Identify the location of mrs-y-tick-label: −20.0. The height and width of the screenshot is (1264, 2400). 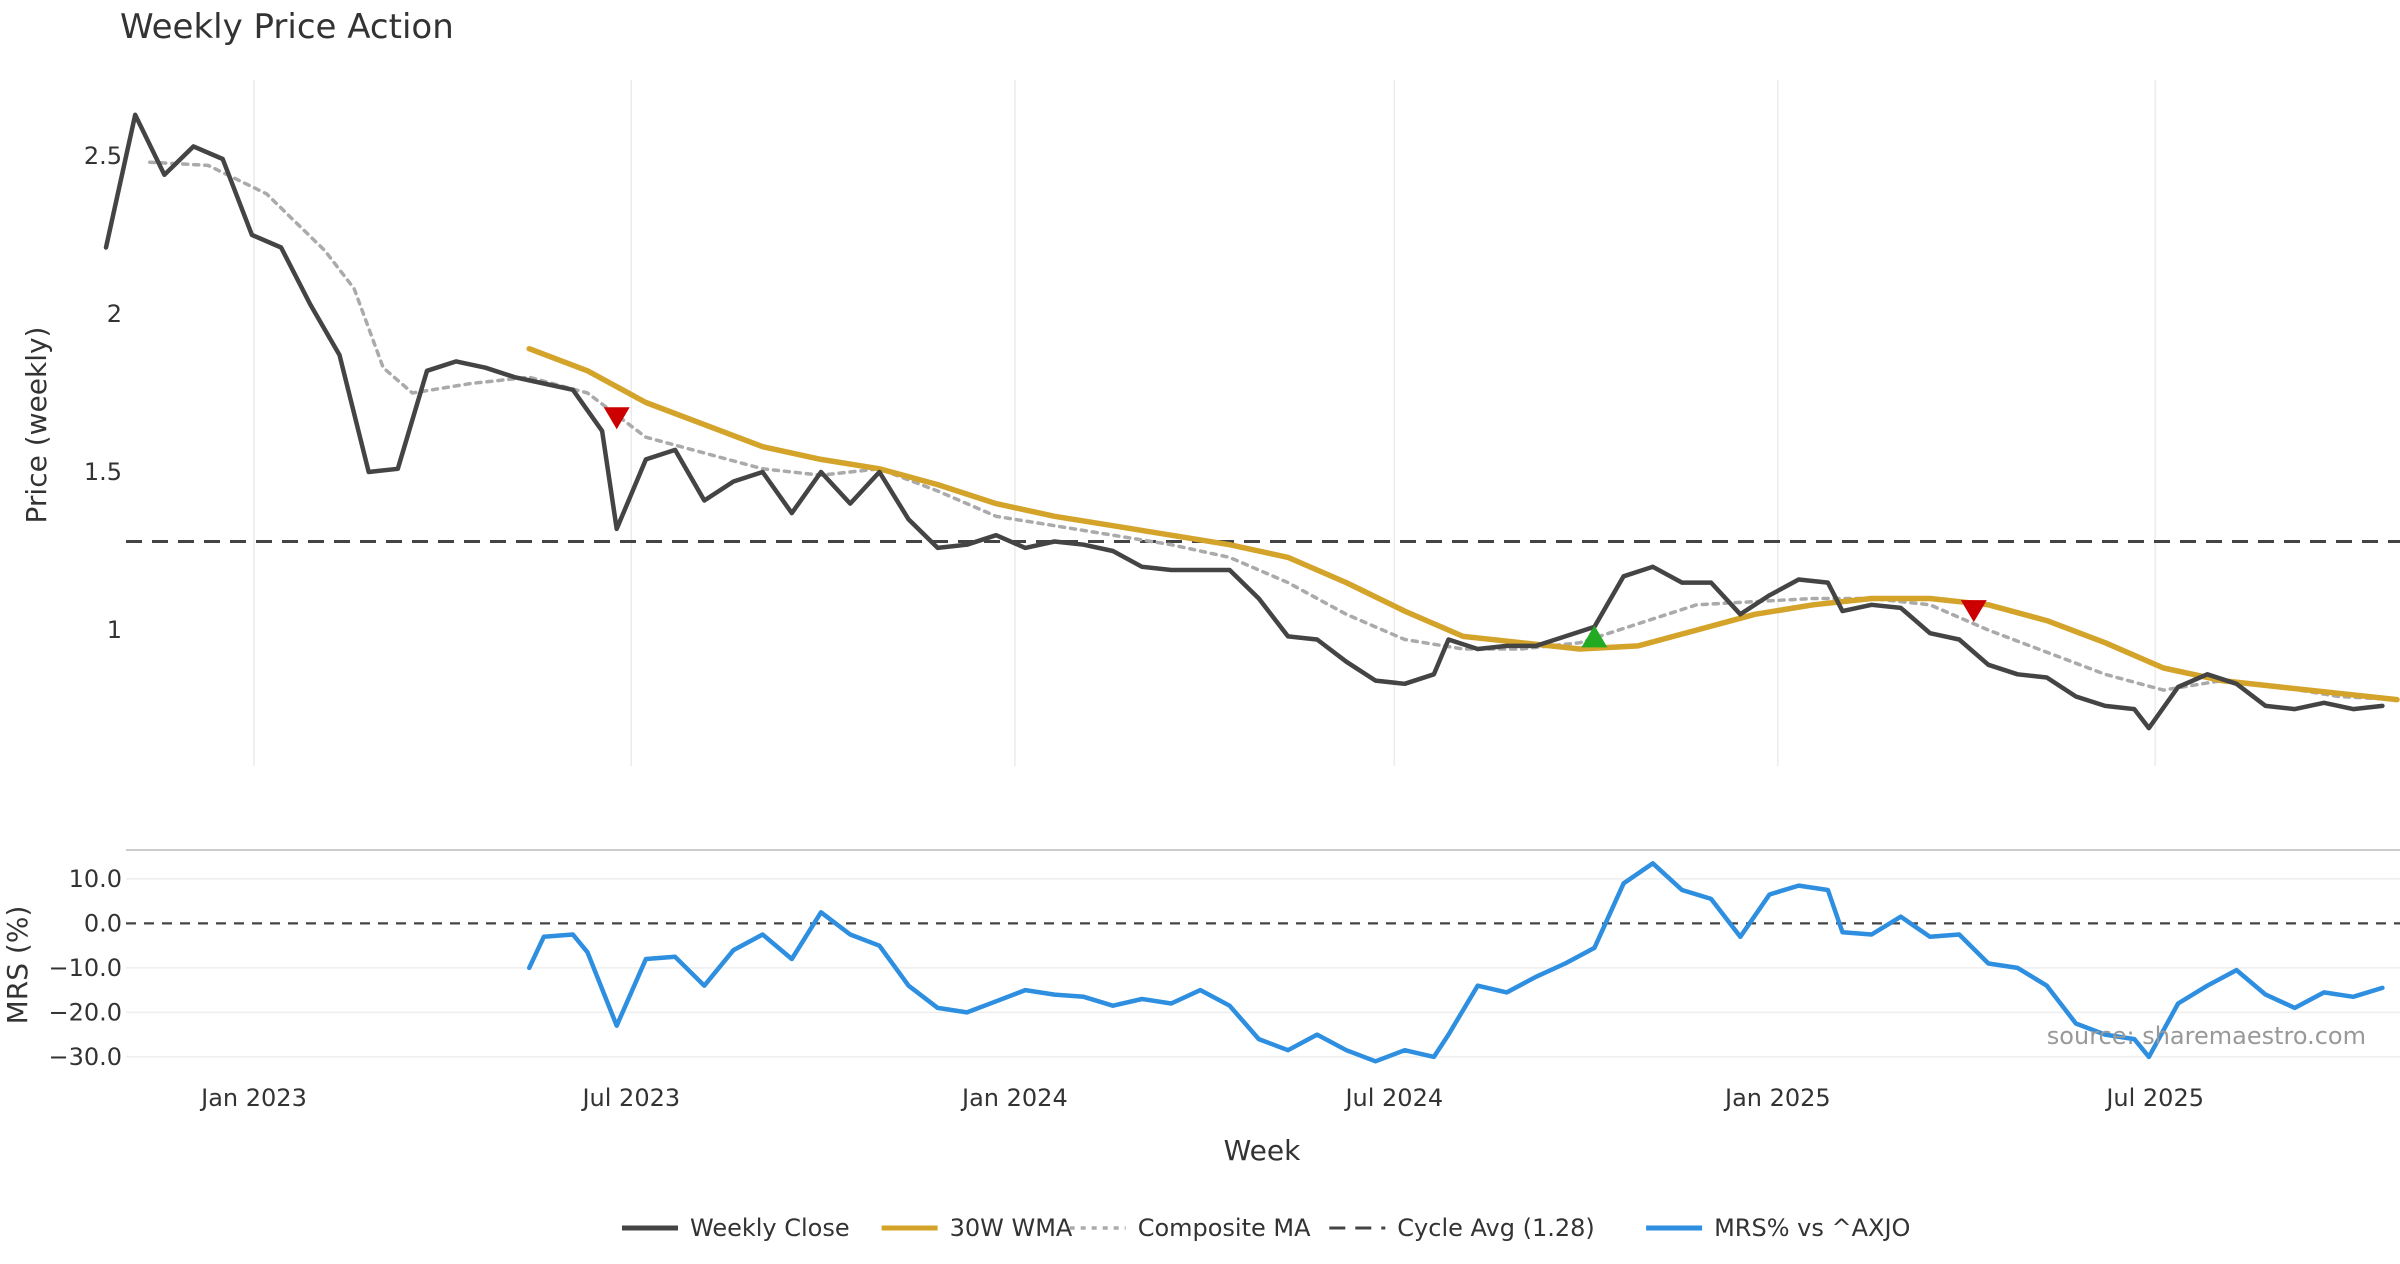
(85, 1012).